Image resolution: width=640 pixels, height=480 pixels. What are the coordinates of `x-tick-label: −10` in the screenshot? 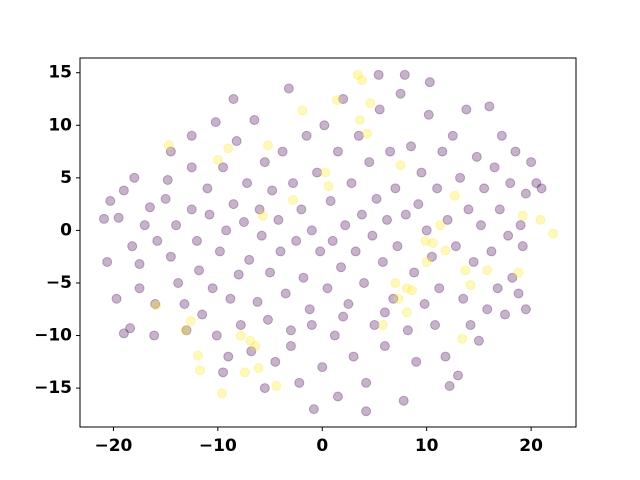 It's located at (218, 446).